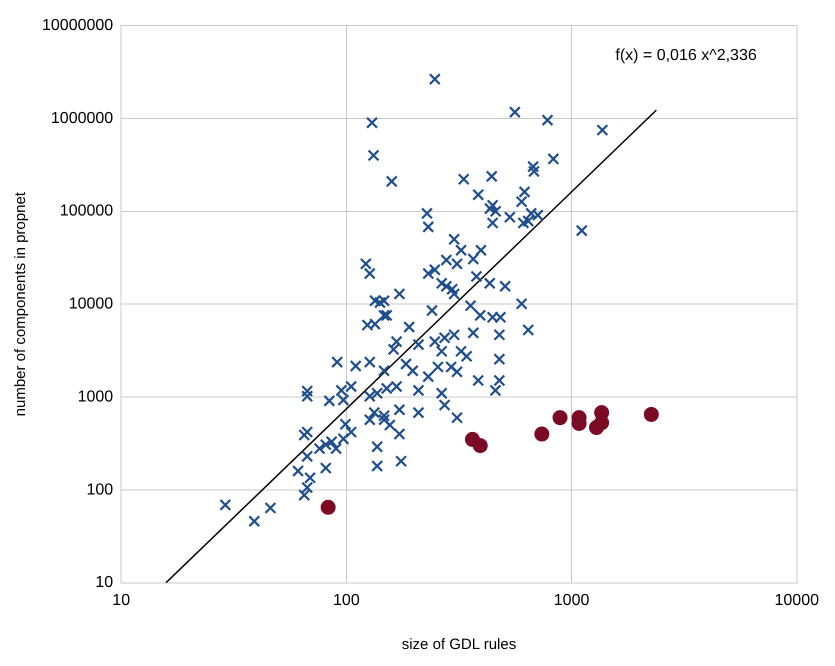 The image size is (835, 666). What do you see at coordinates (104, 583) in the screenshot?
I see `y-tick-label: 10` at bounding box center [104, 583].